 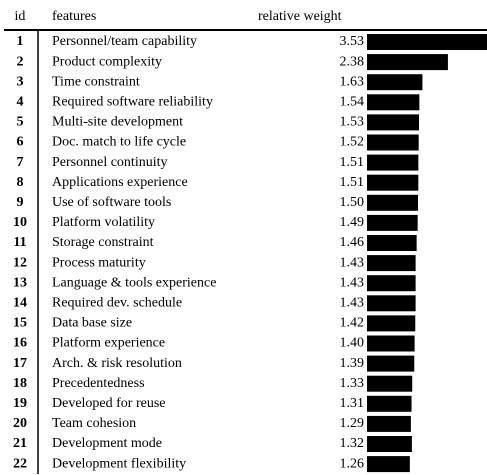 What do you see at coordinates (352, 102) in the screenshot?
I see `weight: 1.54` at bounding box center [352, 102].